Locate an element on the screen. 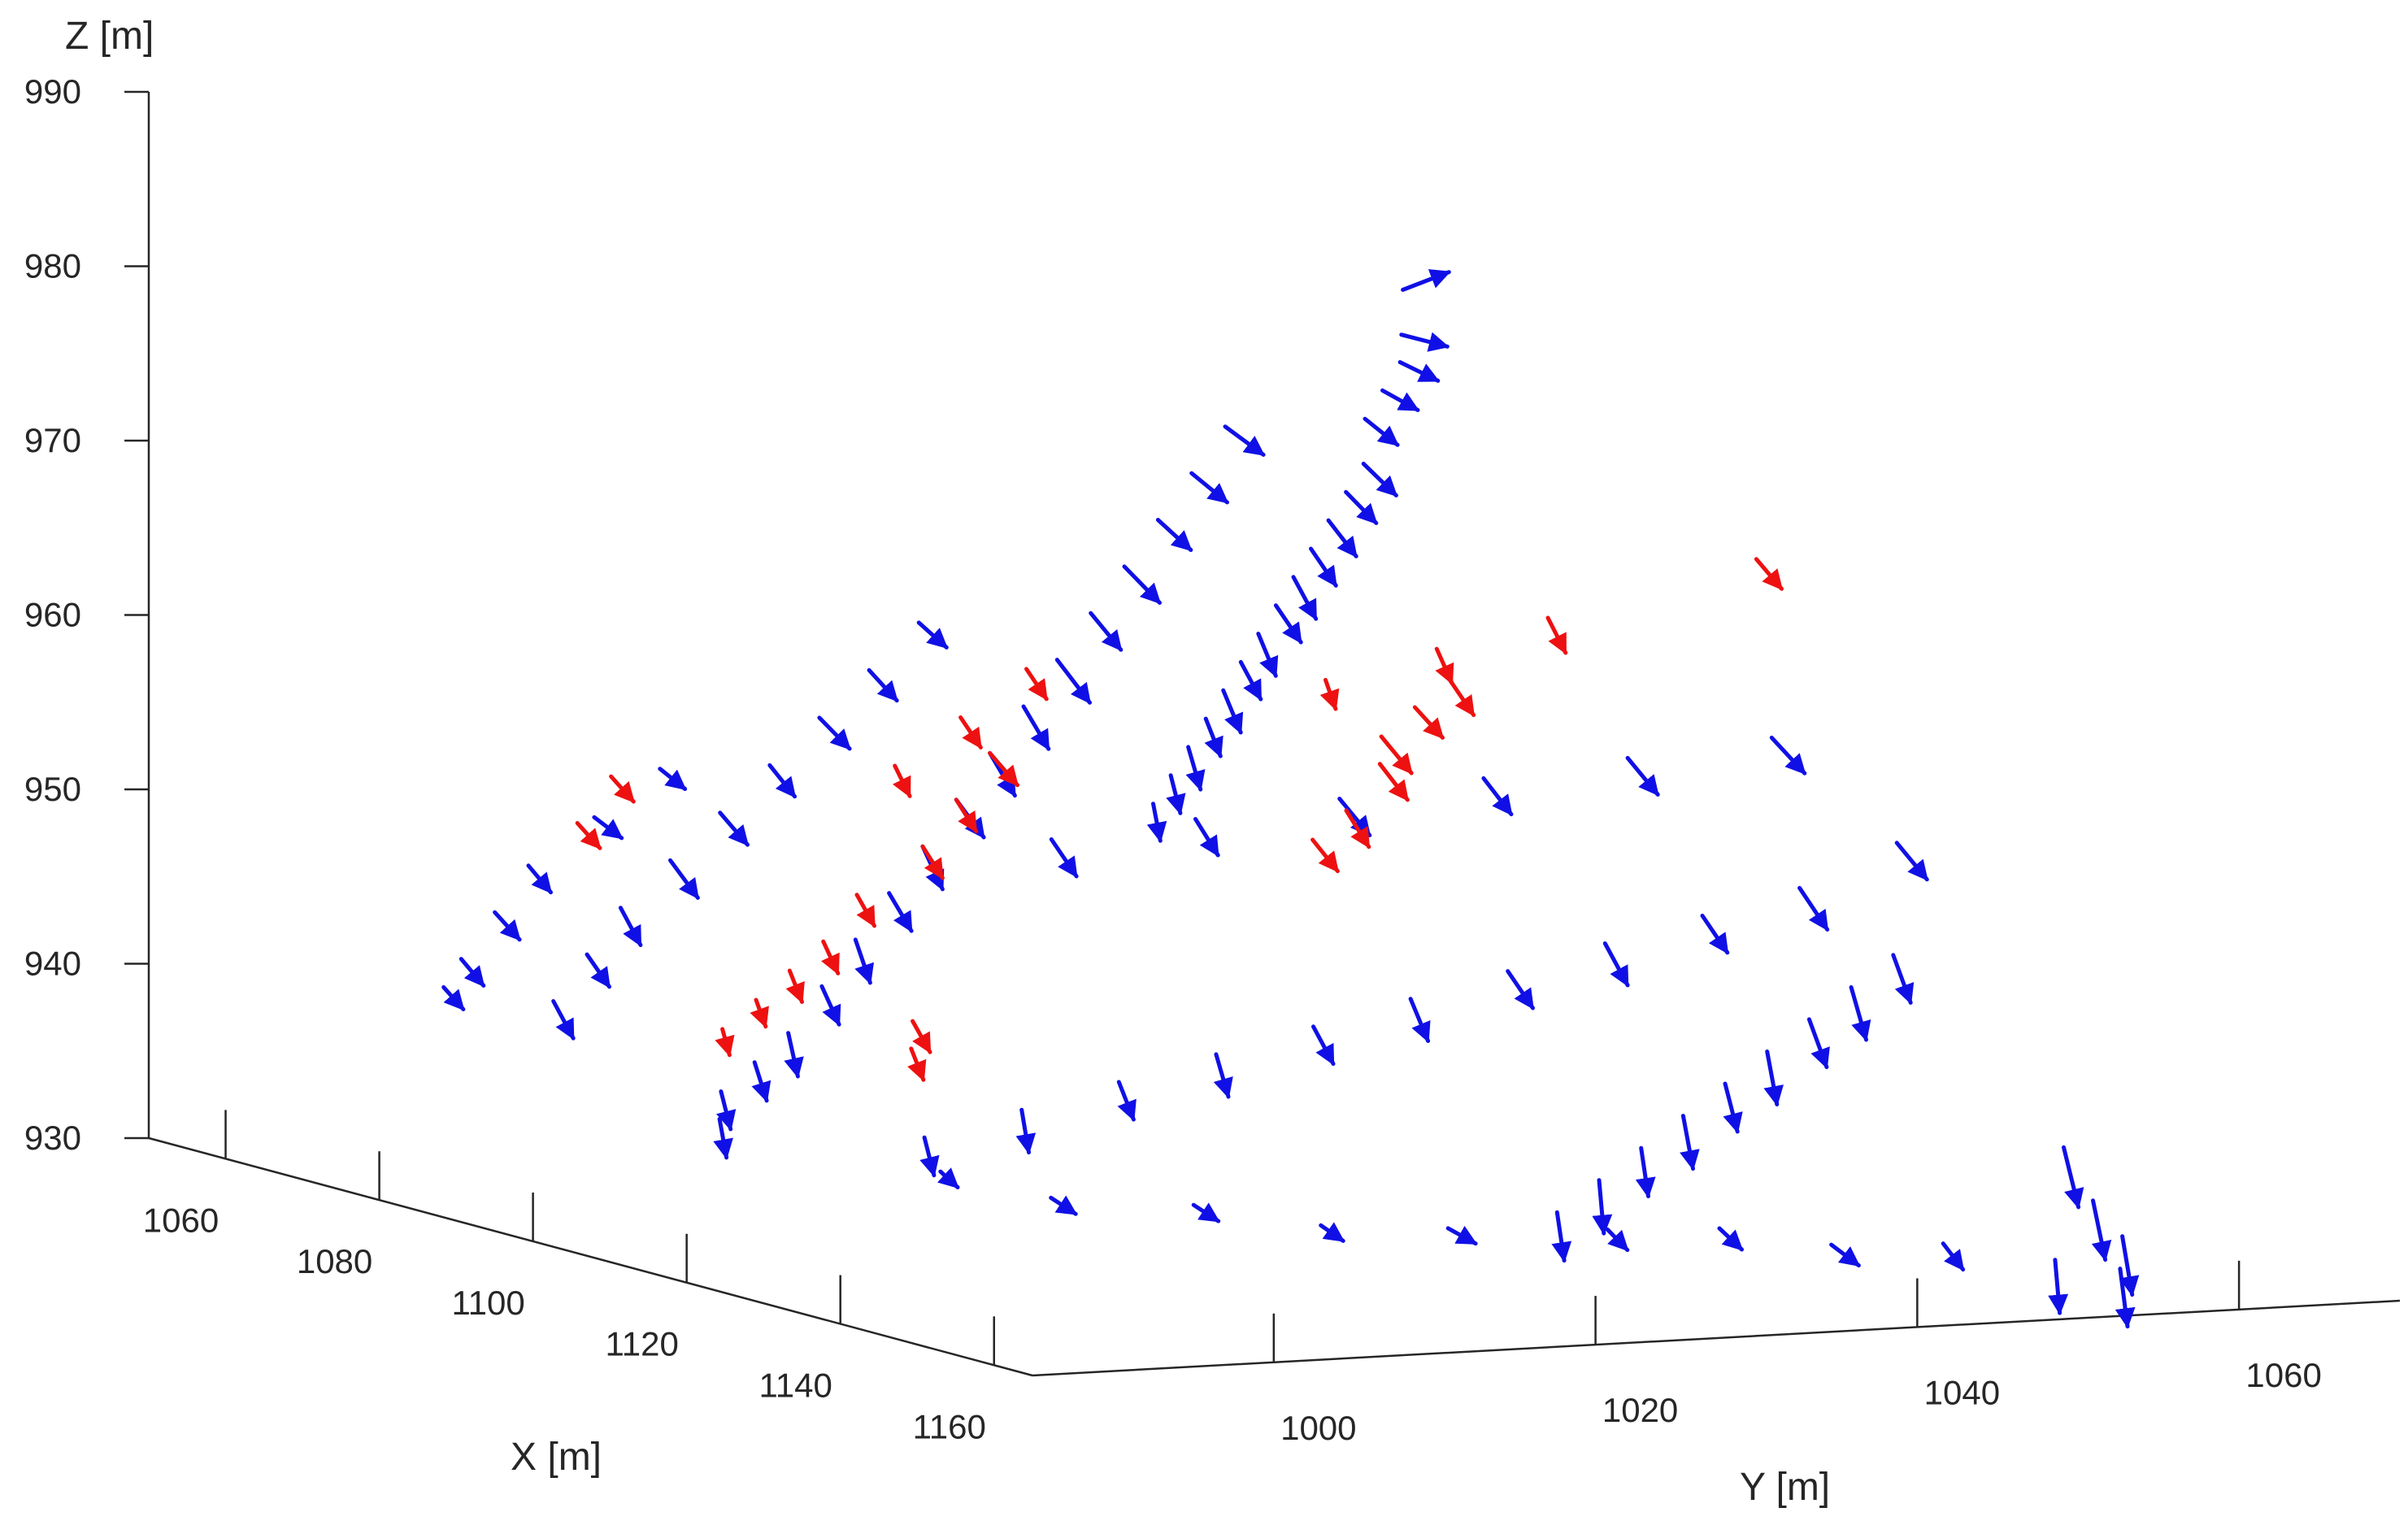  y-ticks: 1000 1020 1040 1060 is located at coordinates (1797, 1353).